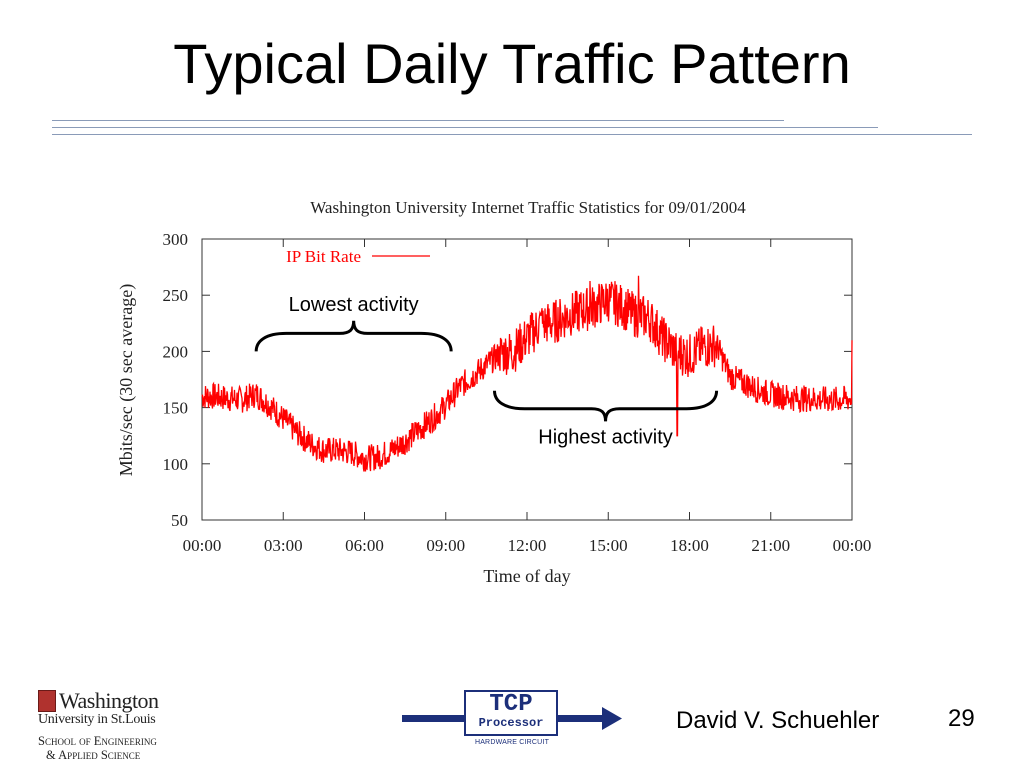  What do you see at coordinates (176, 351) in the screenshot?
I see `y-tick-label: 200` at bounding box center [176, 351].